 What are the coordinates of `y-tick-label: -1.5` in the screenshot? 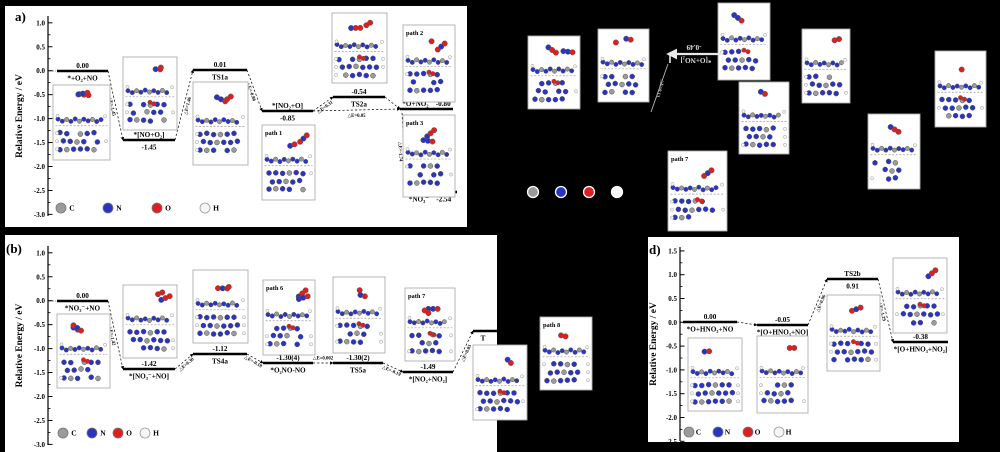 It's located at (672, 394).